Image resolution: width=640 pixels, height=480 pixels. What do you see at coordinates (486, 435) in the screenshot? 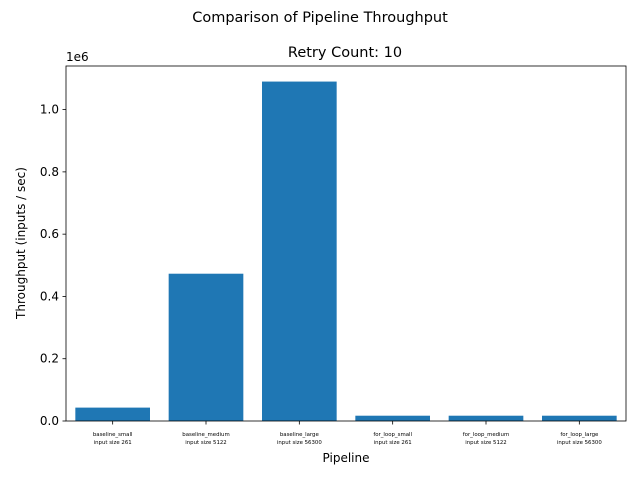
I see `x-tick-label: for_loop_medium` at bounding box center [486, 435].